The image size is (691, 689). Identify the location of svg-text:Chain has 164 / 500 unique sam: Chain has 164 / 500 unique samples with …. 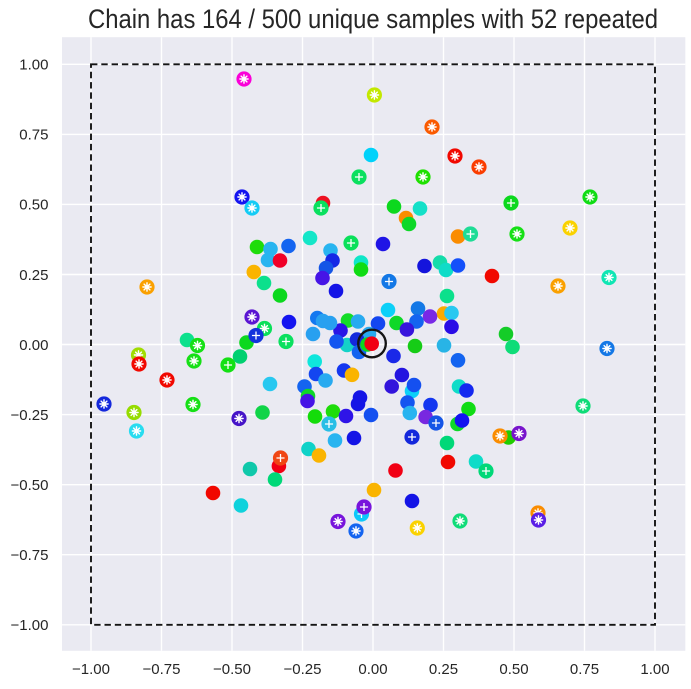
(373, 19).